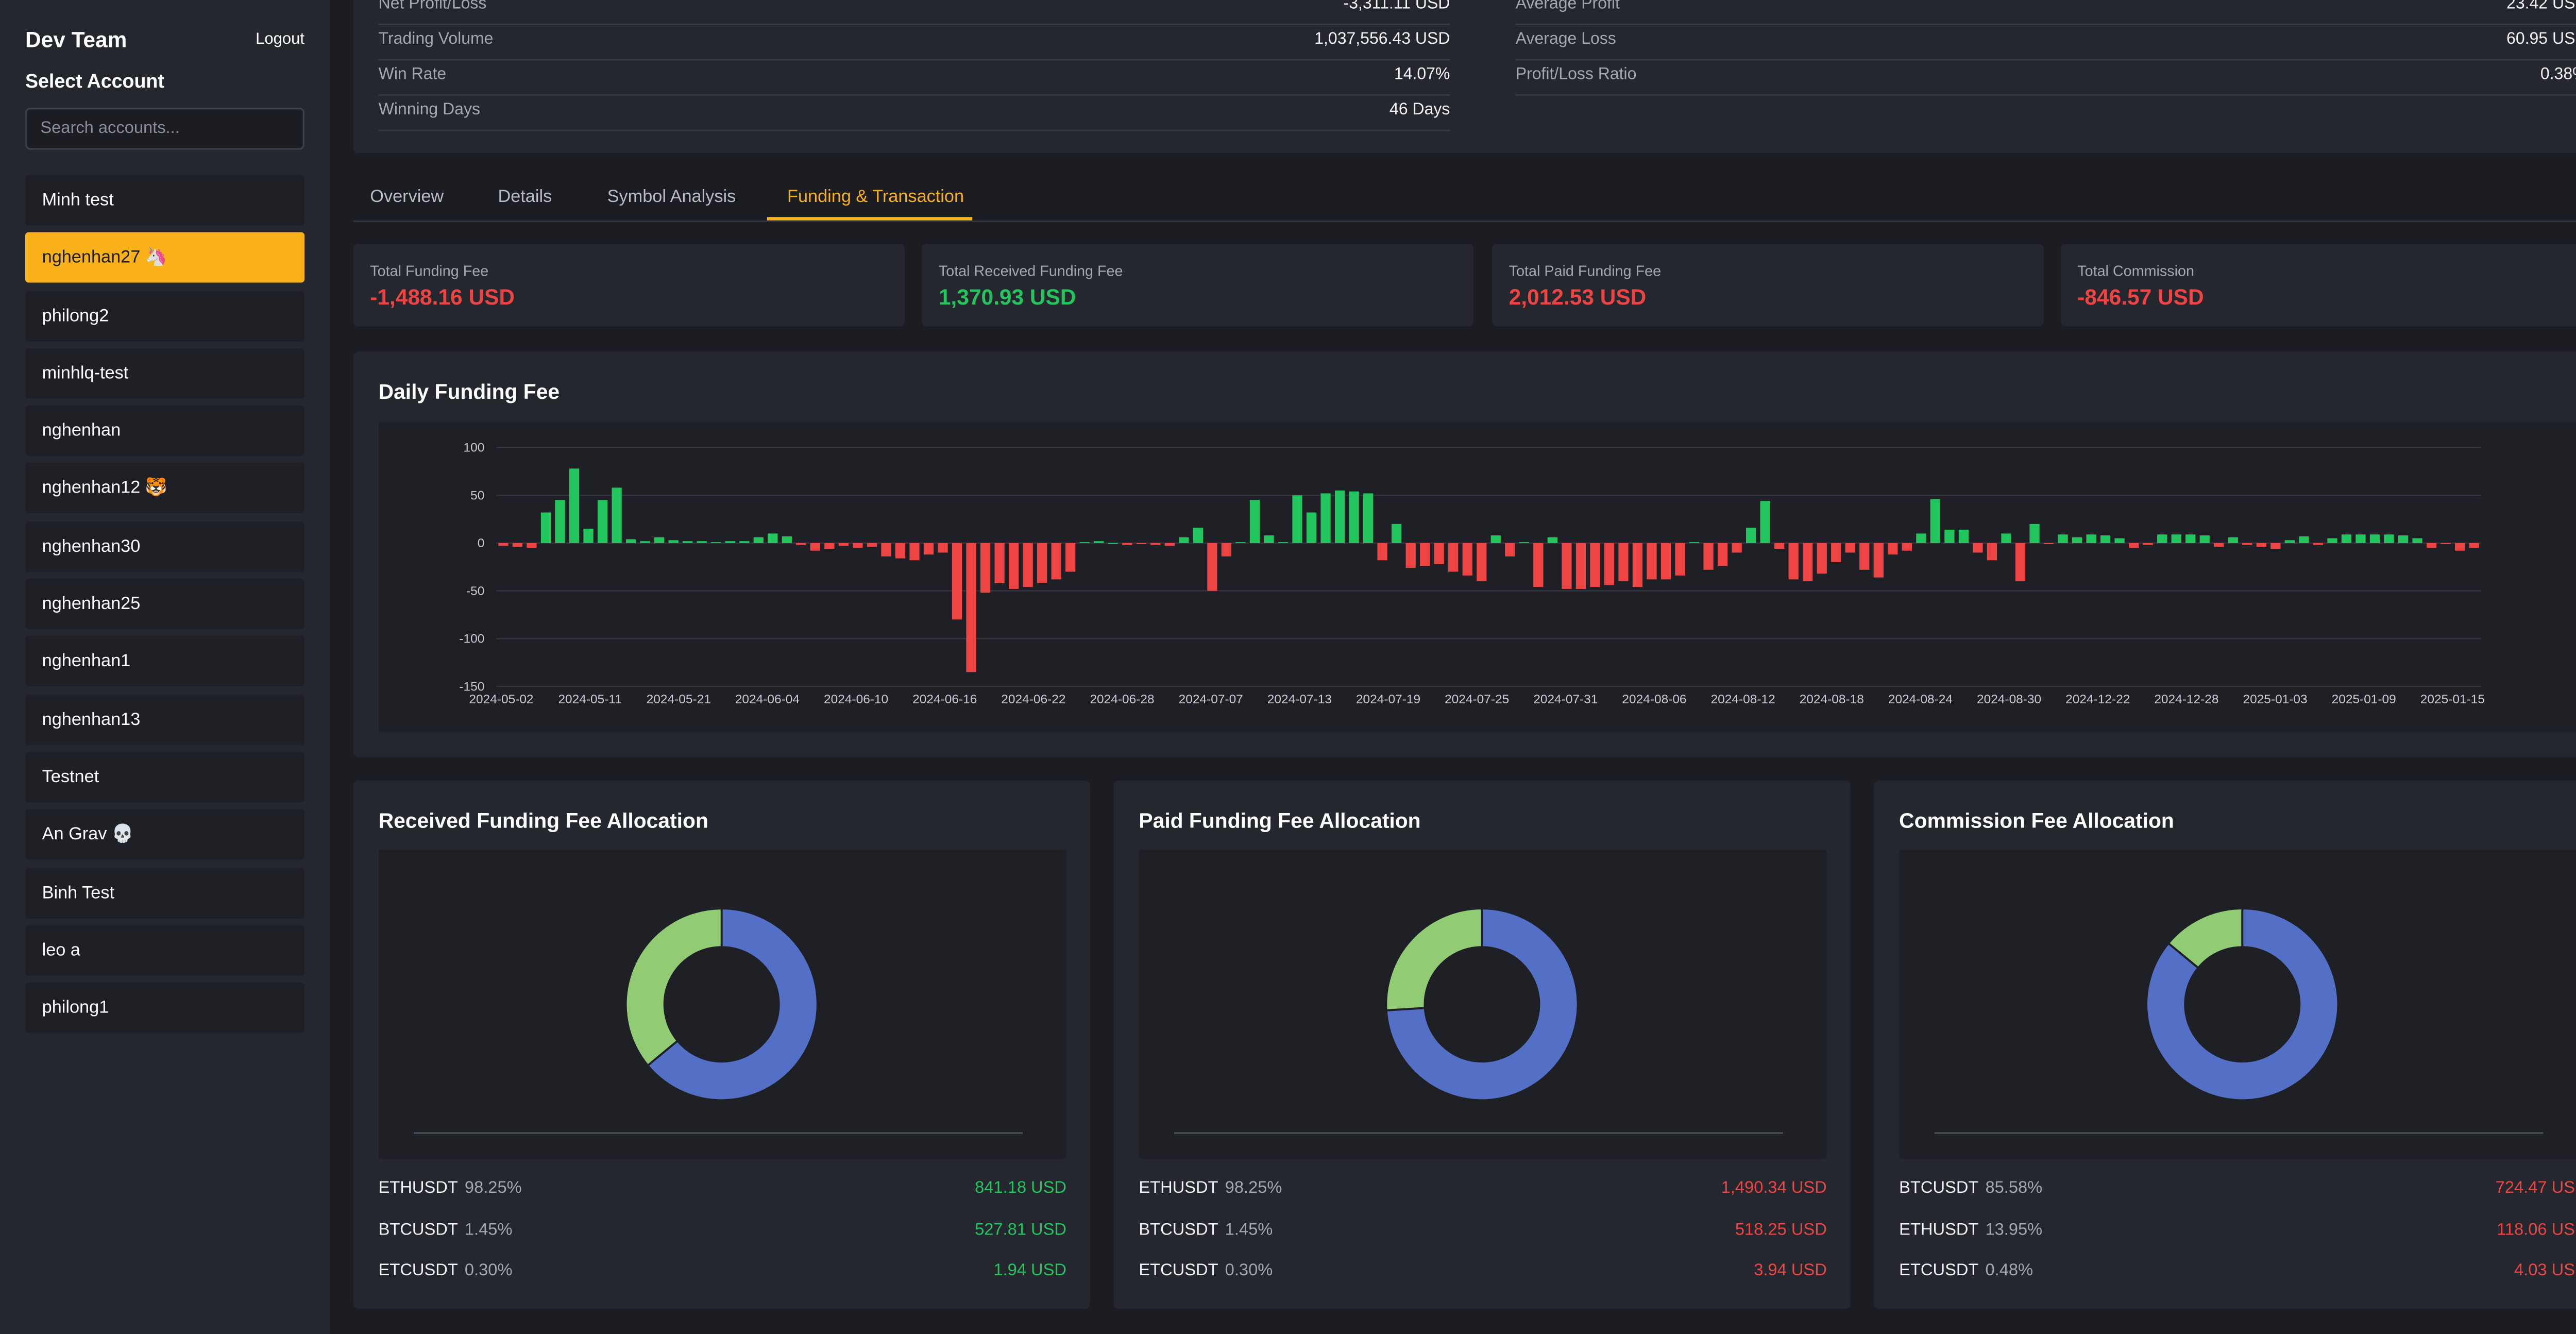 The image size is (2576, 1334). I want to click on tab-funding-transaction: Funding & Transaction, so click(875, 197).